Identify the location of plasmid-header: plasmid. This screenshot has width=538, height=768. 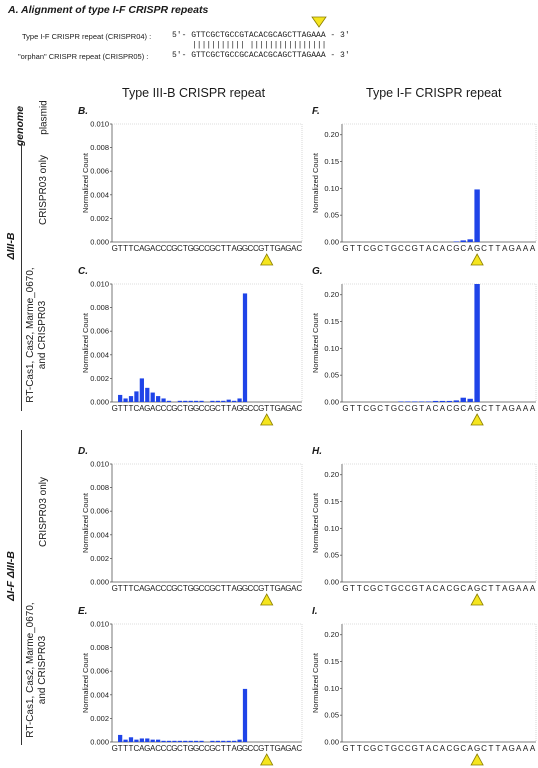
(44, 117).